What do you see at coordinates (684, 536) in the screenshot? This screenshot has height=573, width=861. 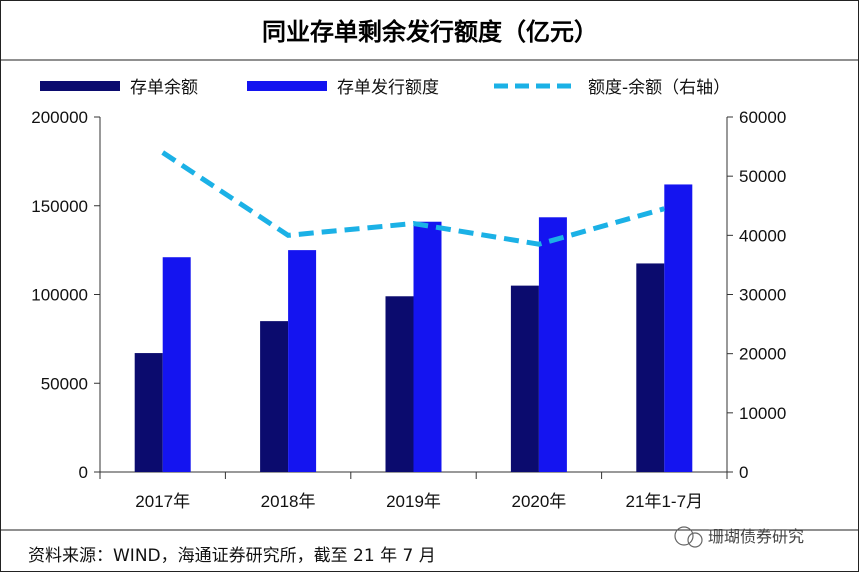 I see `wechat-icon` at bounding box center [684, 536].